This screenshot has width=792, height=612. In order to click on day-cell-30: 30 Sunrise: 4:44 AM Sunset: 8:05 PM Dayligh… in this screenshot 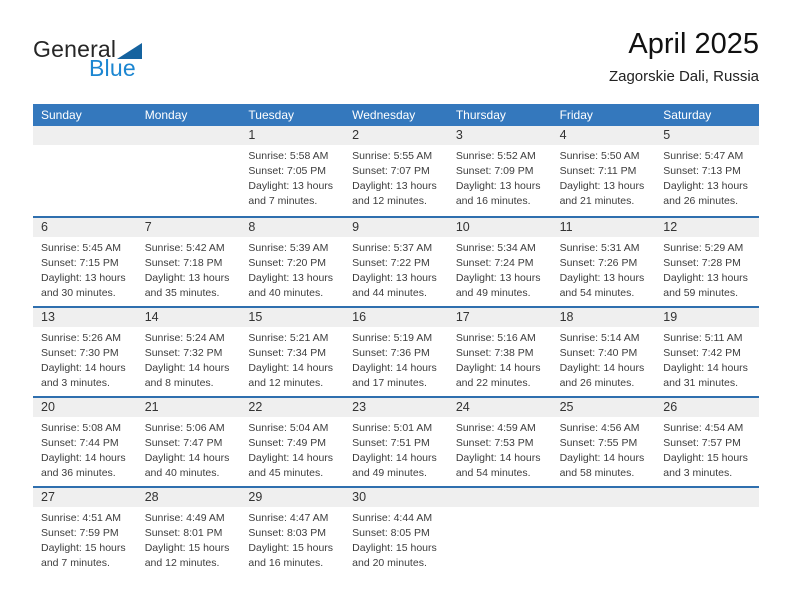, I will do `click(396, 532)`.